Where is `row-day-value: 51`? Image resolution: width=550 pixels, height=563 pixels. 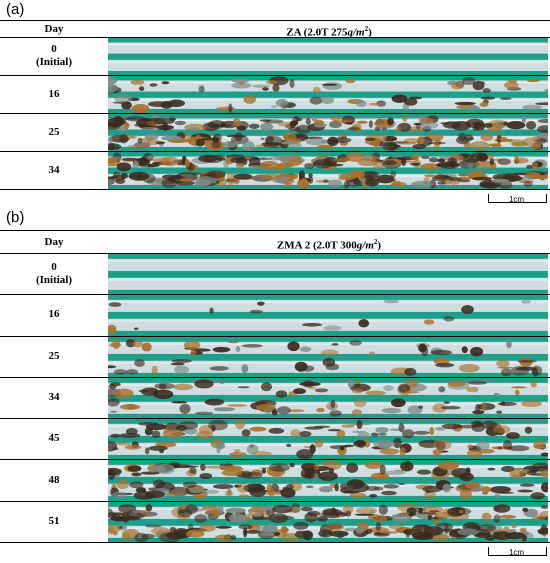 row-day-value: 51 is located at coordinates (54, 520).